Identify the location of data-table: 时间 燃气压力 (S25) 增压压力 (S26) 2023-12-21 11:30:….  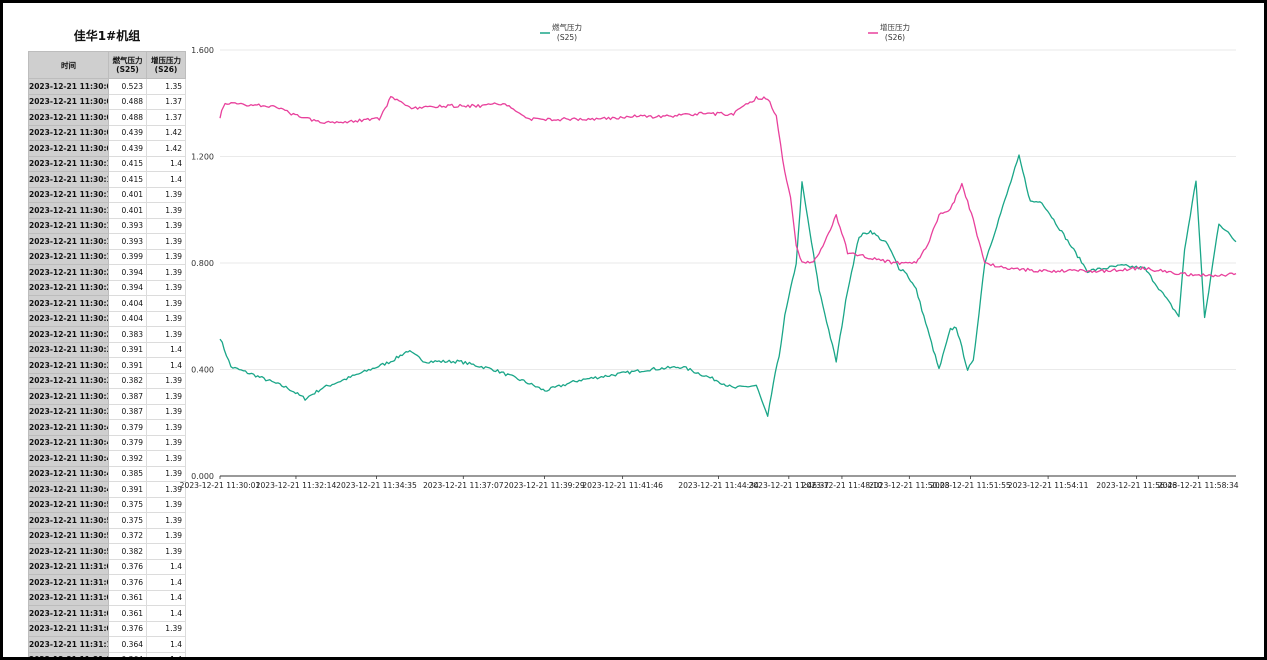
(107, 354).